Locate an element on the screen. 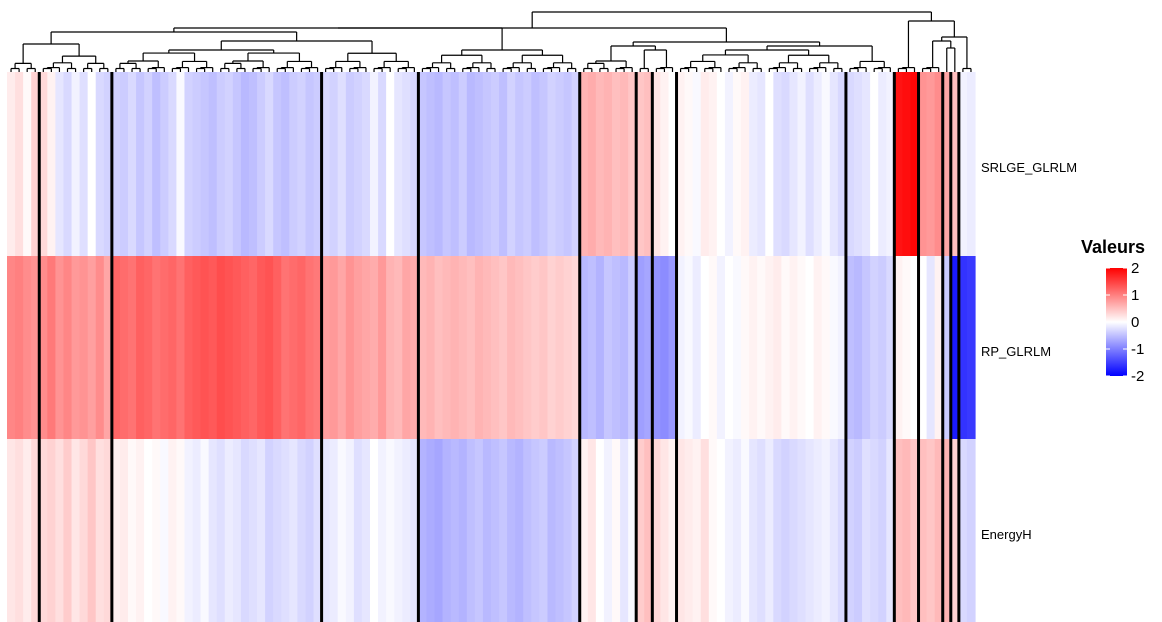  colorbar-tick-label: 1 is located at coordinates (1135, 295).